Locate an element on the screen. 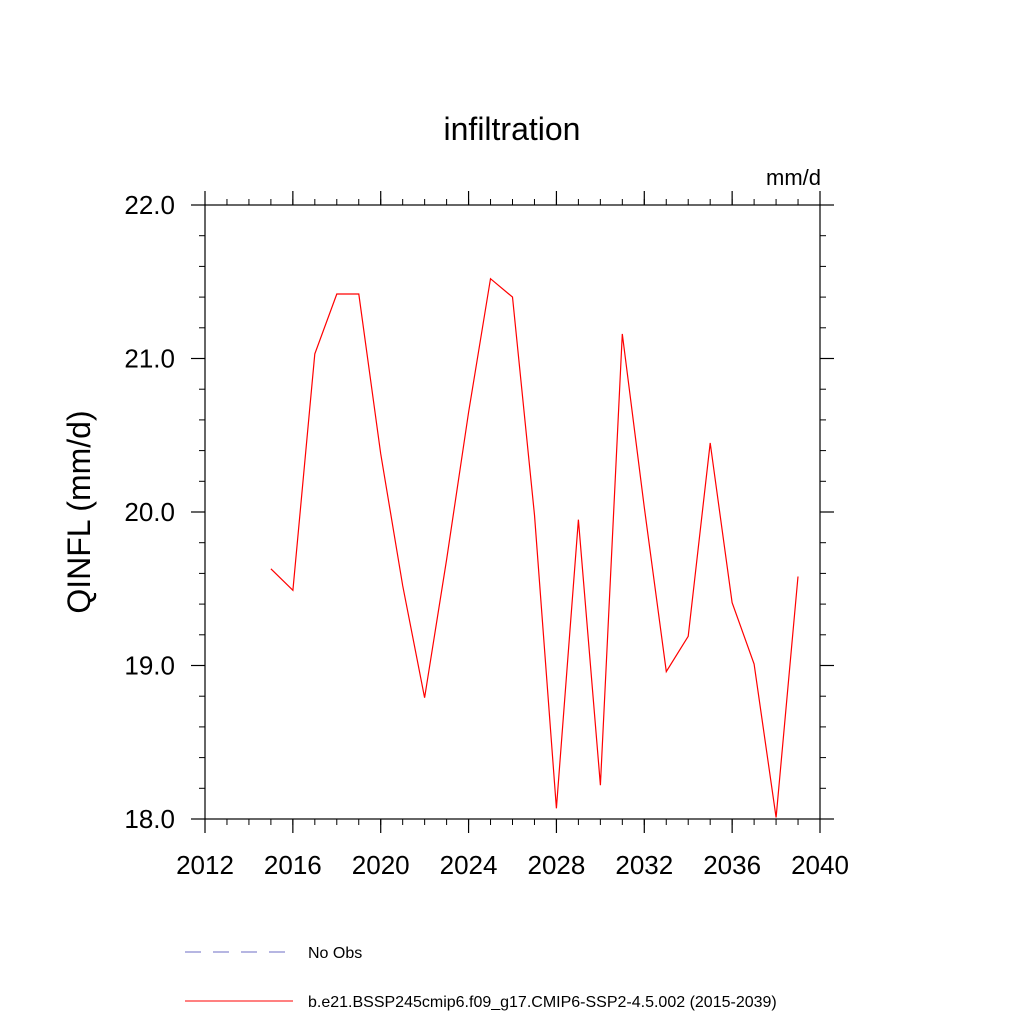  x-tick-label: 2016 is located at coordinates (293, 865).